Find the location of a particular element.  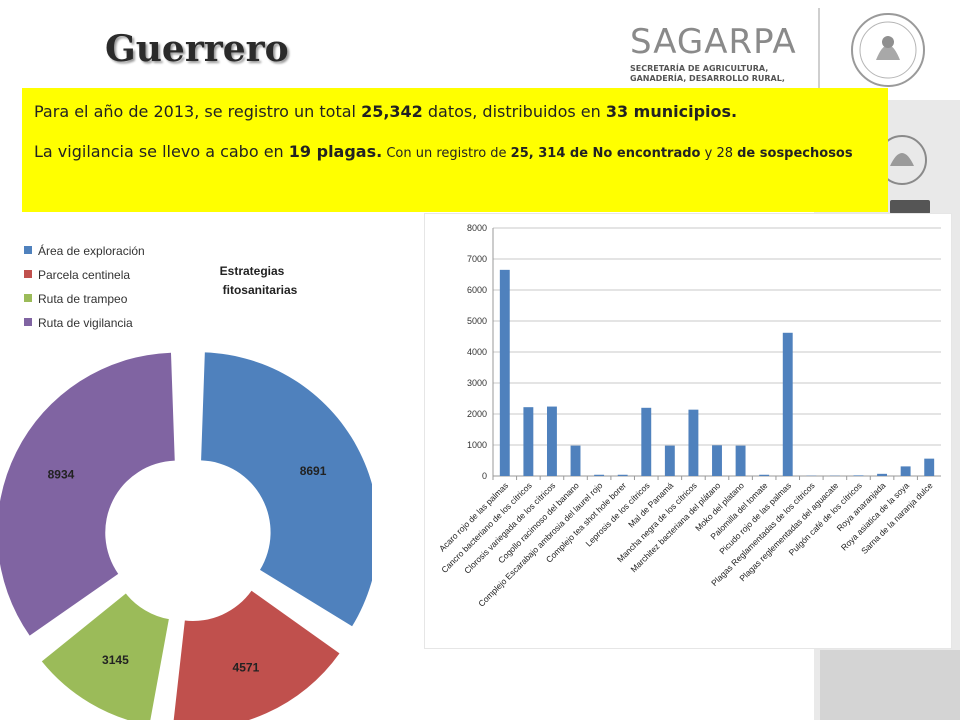

text: datos, distribuidos en is located at coordinates (514, 111).